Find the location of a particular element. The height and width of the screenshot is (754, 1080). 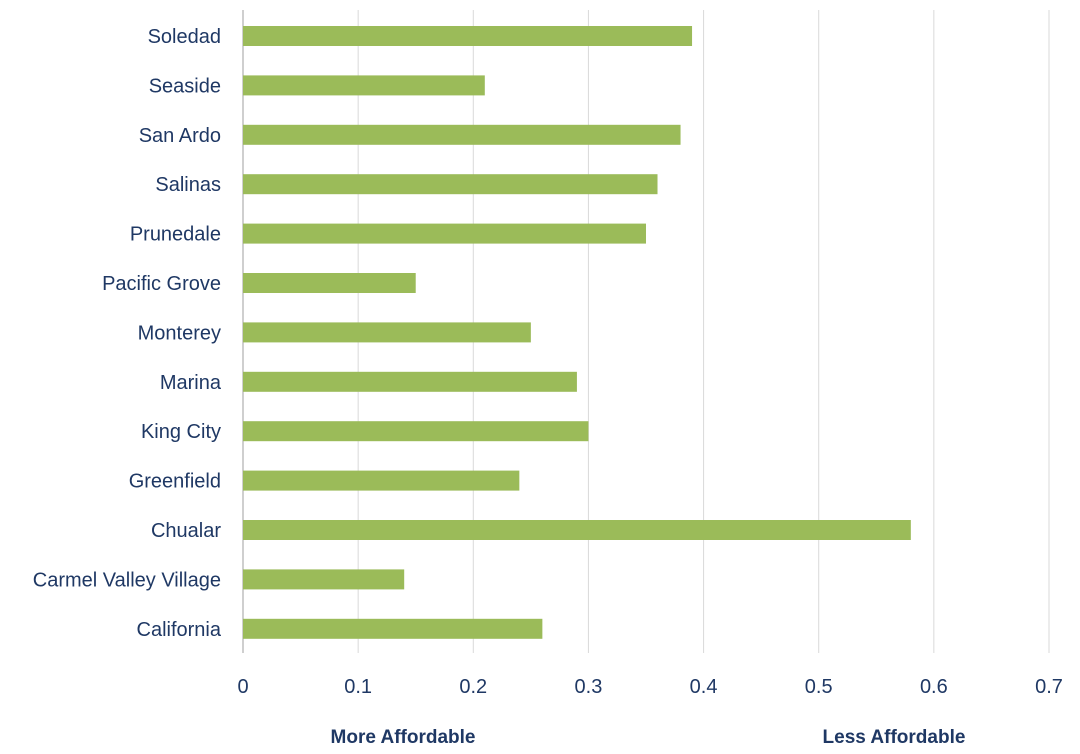

x-tick-label: 0.7 is located at coordinates (1049, 687).